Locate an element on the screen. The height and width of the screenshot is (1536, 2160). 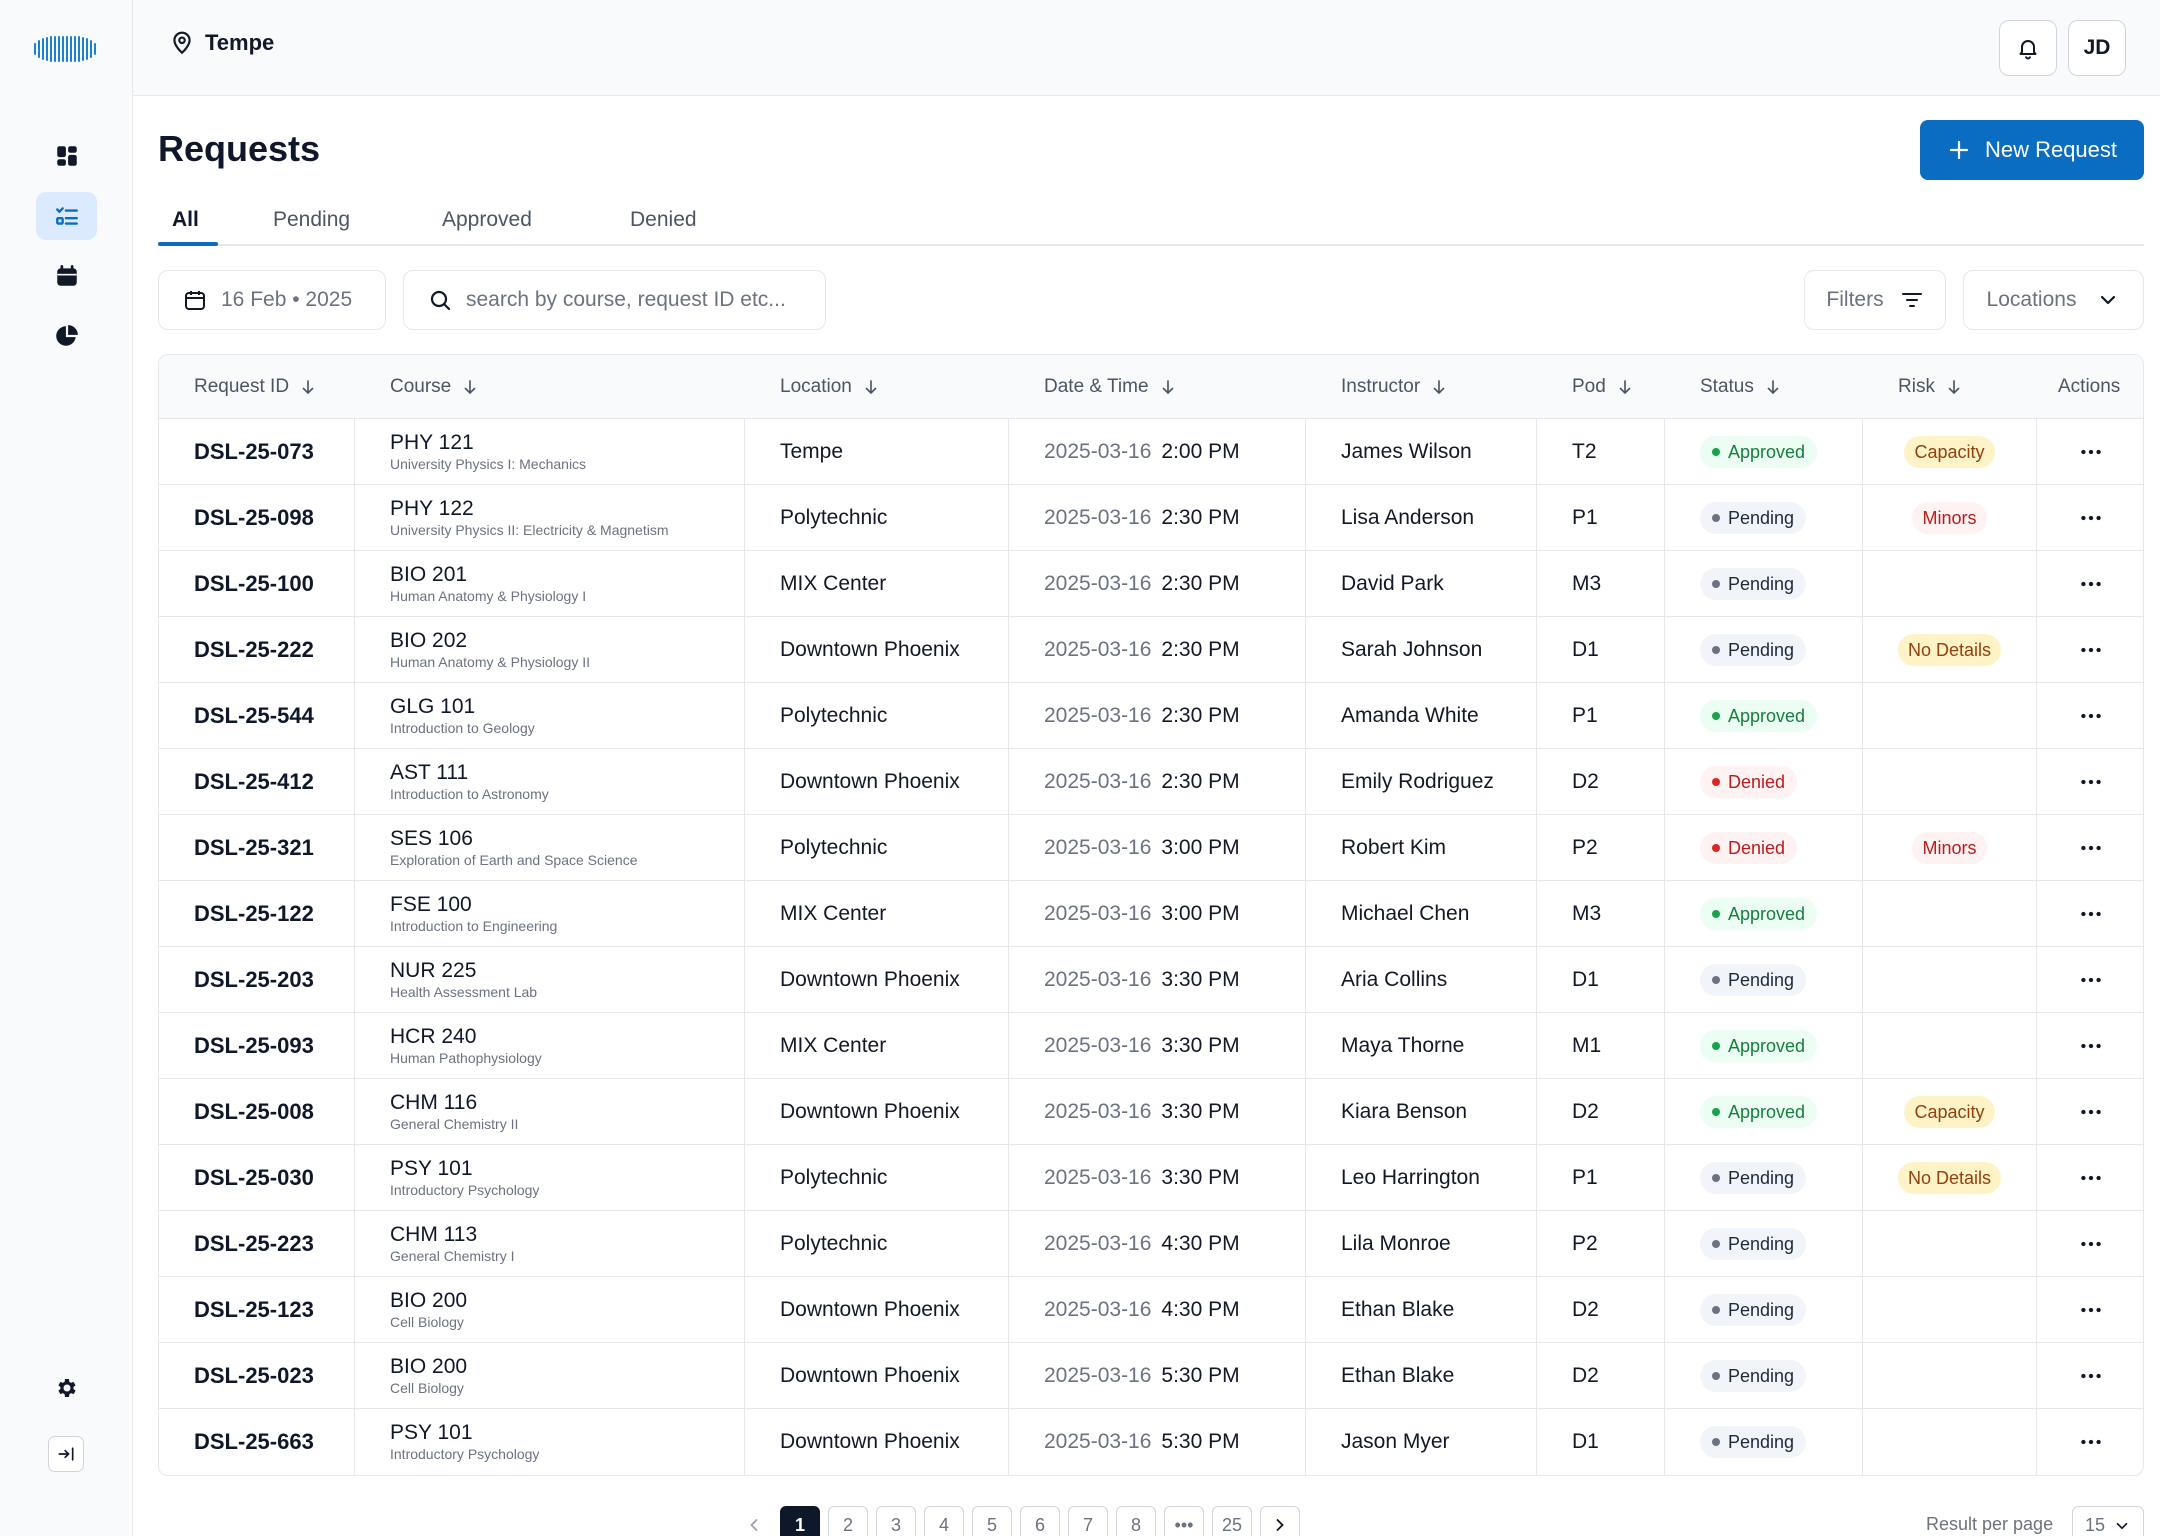
page-button: 3 is located at coordinates (896, 1521).